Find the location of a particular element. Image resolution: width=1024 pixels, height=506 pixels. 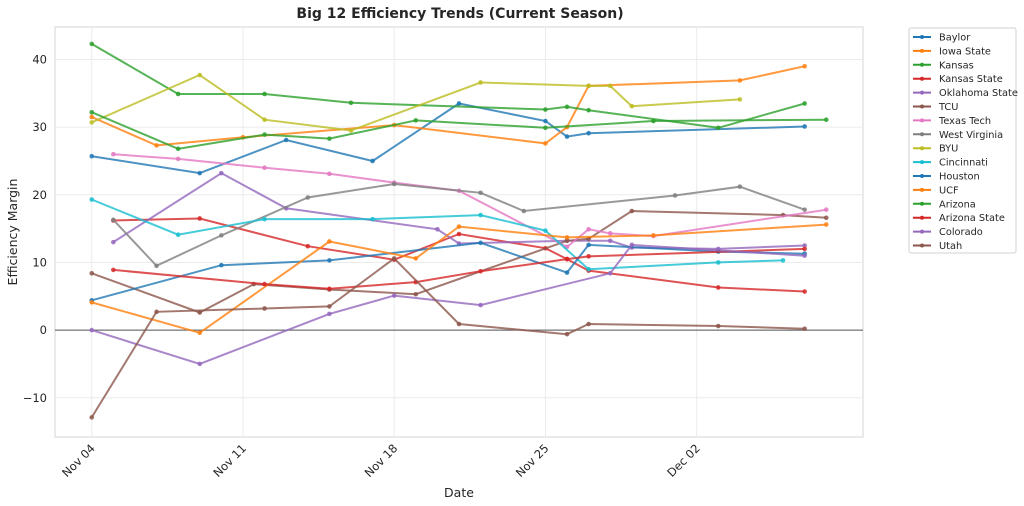

legend-item: UCF is located at coordinates (936, 190).